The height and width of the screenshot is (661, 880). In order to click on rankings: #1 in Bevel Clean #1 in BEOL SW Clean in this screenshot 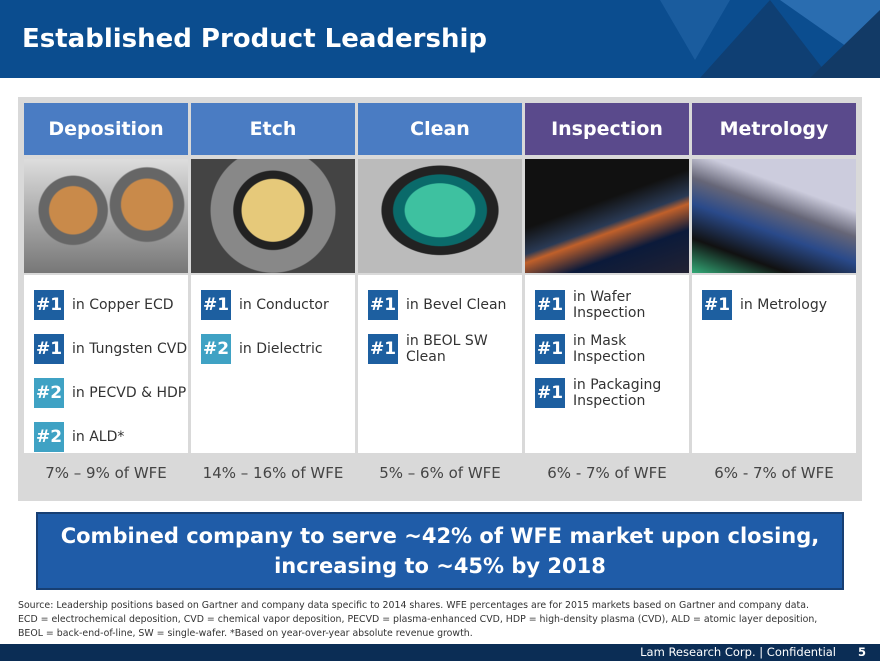, I will do `click(440, 364)`.